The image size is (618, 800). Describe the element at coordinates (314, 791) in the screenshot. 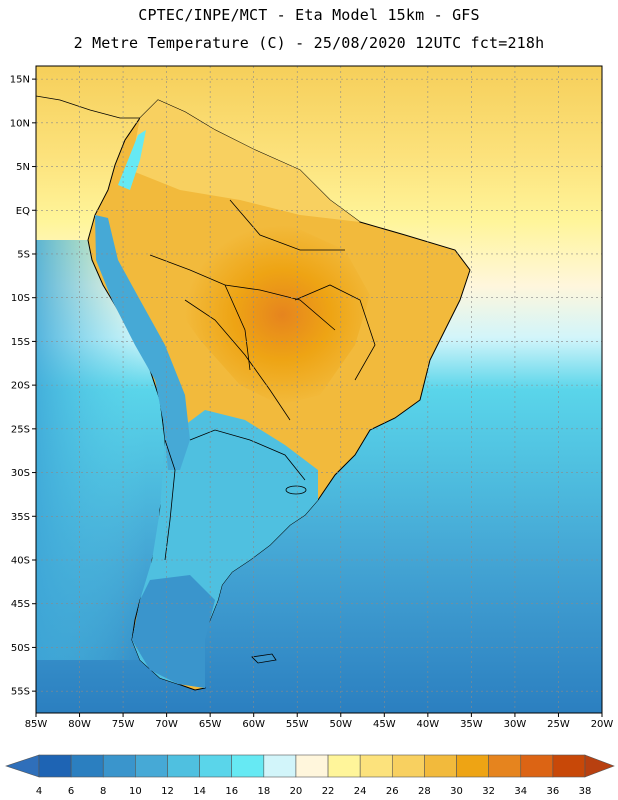

I see `colorbar-labels: 4 6 8 10 12 14 16 18 20 22 24 26 28 30 32 34 36 38` at that location.